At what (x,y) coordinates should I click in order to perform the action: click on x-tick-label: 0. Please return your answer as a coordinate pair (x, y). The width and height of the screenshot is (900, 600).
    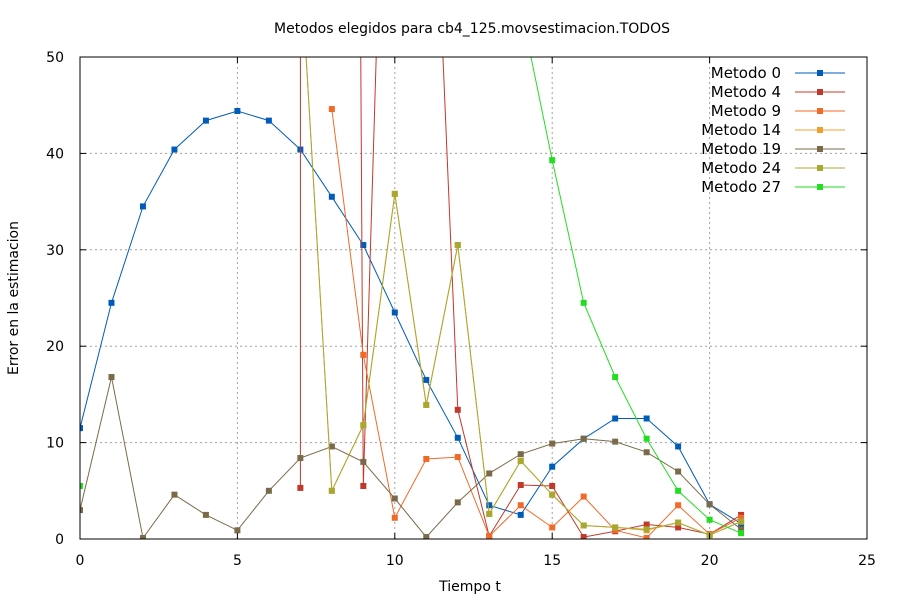
    Looking at the image, I should click on (80, 561).